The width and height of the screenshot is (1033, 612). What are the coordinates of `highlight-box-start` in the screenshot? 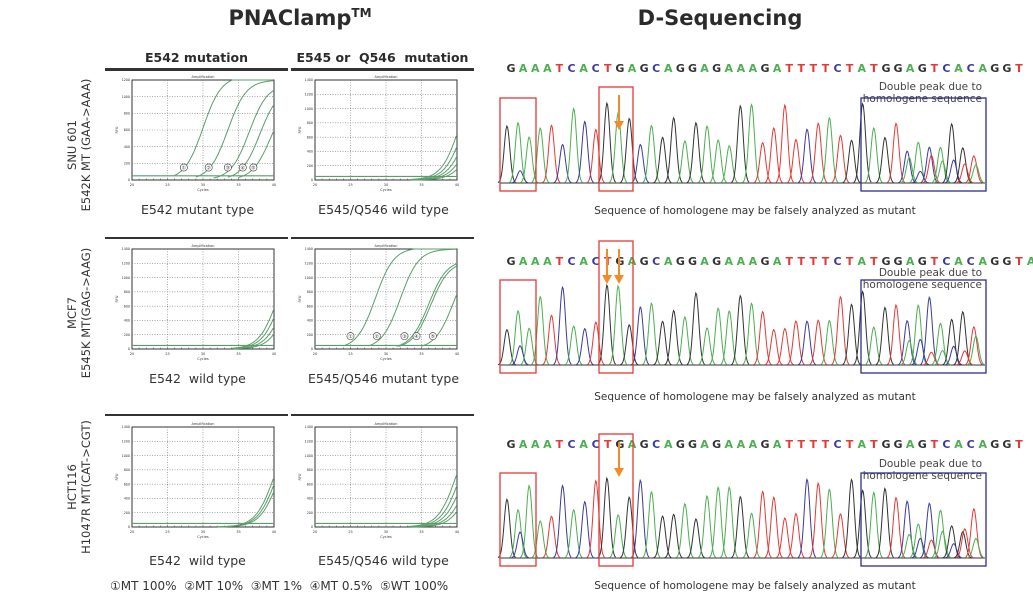 It's located at (518, 144).